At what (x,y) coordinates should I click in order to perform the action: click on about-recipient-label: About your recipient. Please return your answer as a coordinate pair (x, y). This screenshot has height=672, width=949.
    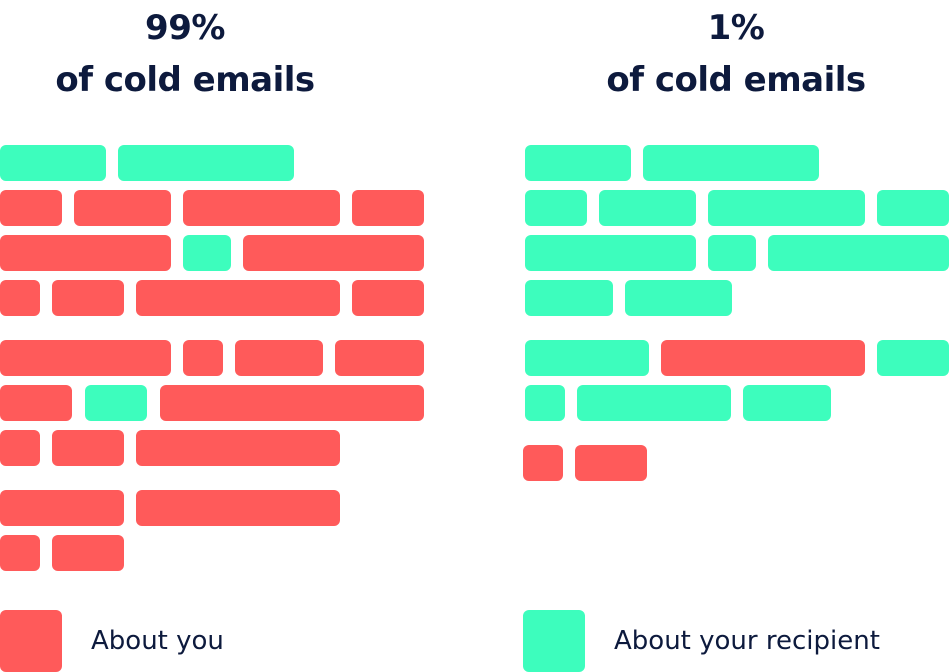
    Looking at the image, I should click on (747, 641).